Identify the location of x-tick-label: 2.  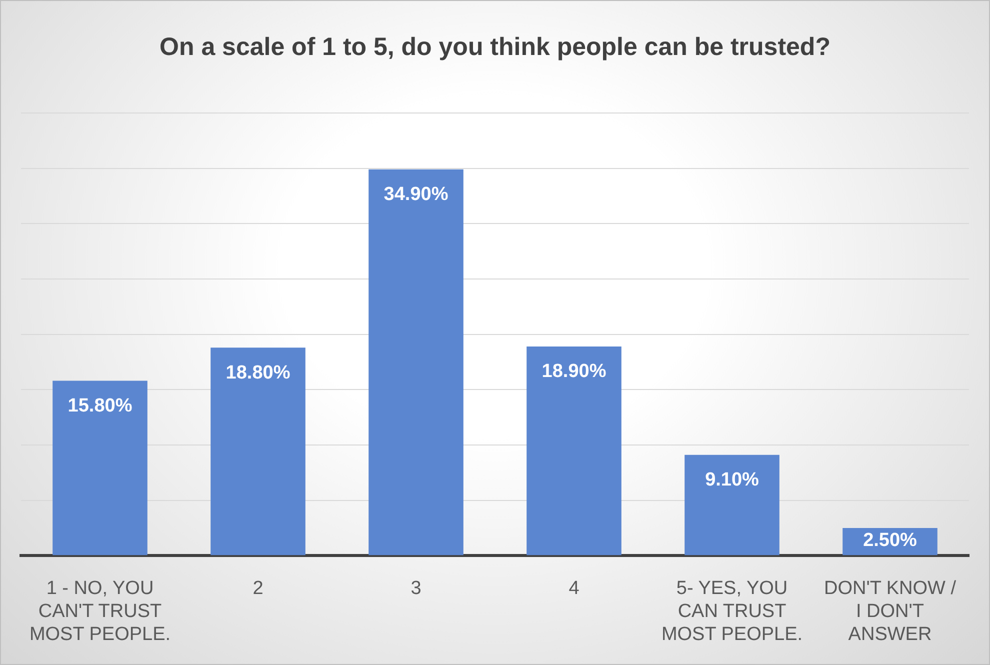
(258, 589).